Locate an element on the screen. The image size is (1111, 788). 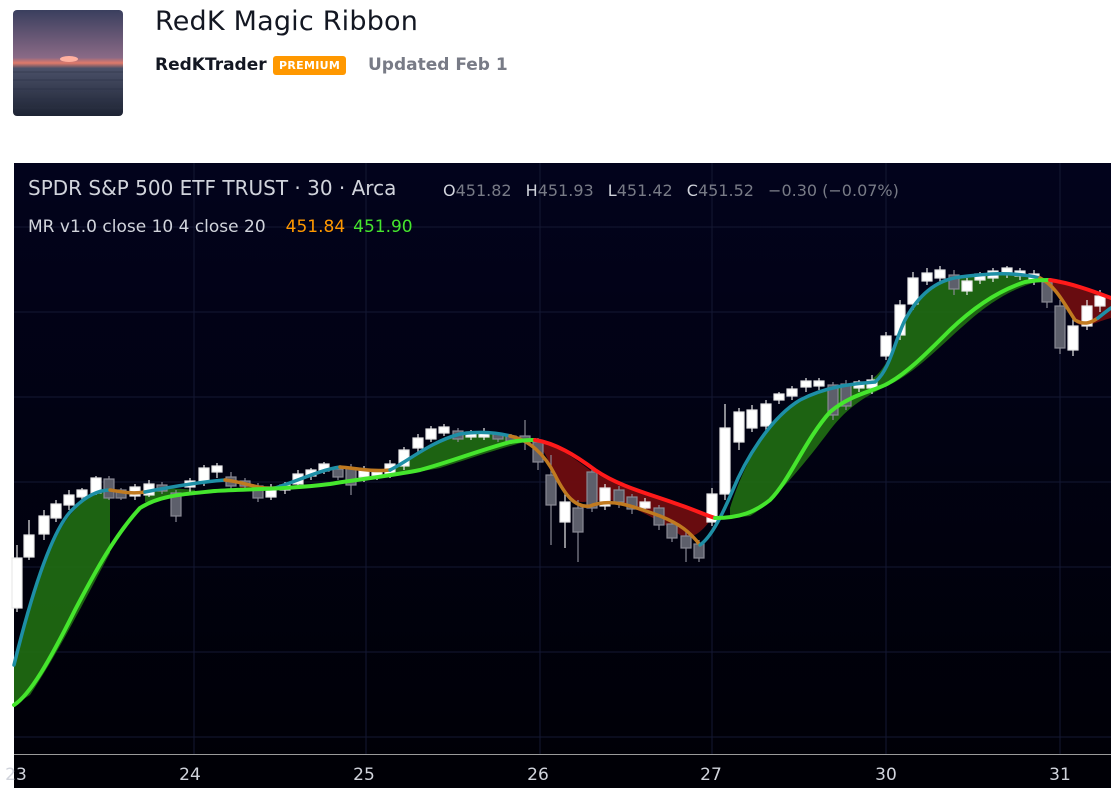
low-value: 451.42 is located at coordinates (644, 190).